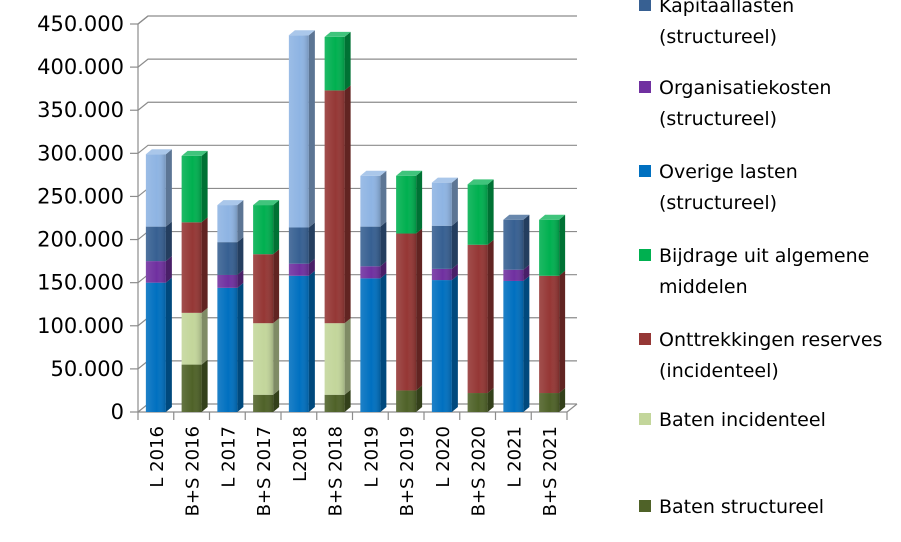 This screenshot has height=542, width=901. I want to click on x-category-label: L 2017, so click(228, 457).